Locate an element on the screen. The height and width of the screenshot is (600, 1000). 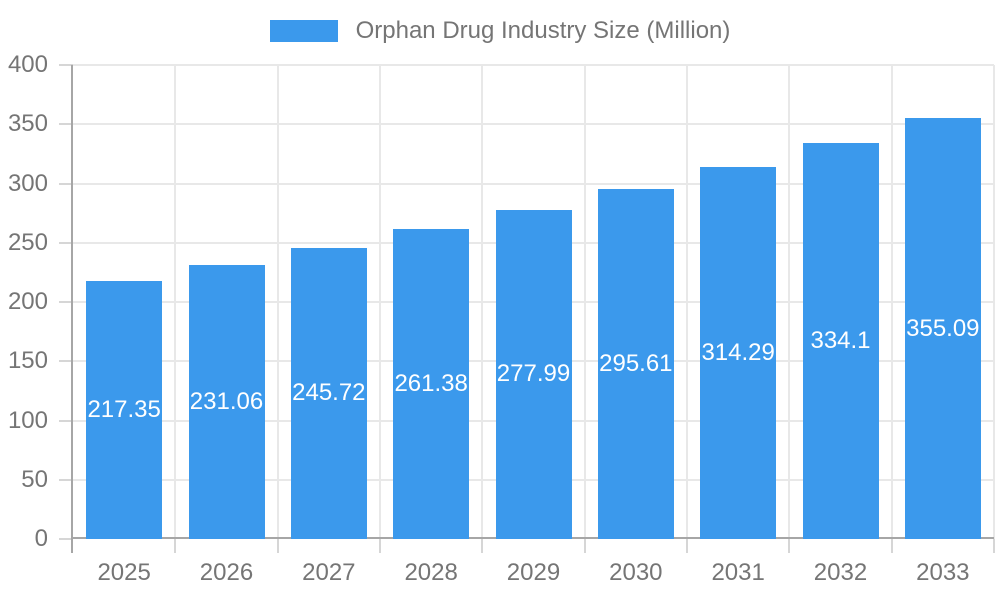
bar-2025 is located at coordinates (124, 410).